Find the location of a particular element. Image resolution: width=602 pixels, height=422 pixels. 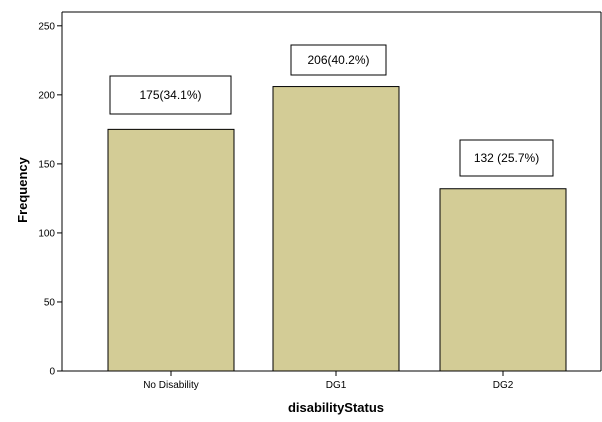

y-tick-label: 150 is located at coordinates (46, 164).